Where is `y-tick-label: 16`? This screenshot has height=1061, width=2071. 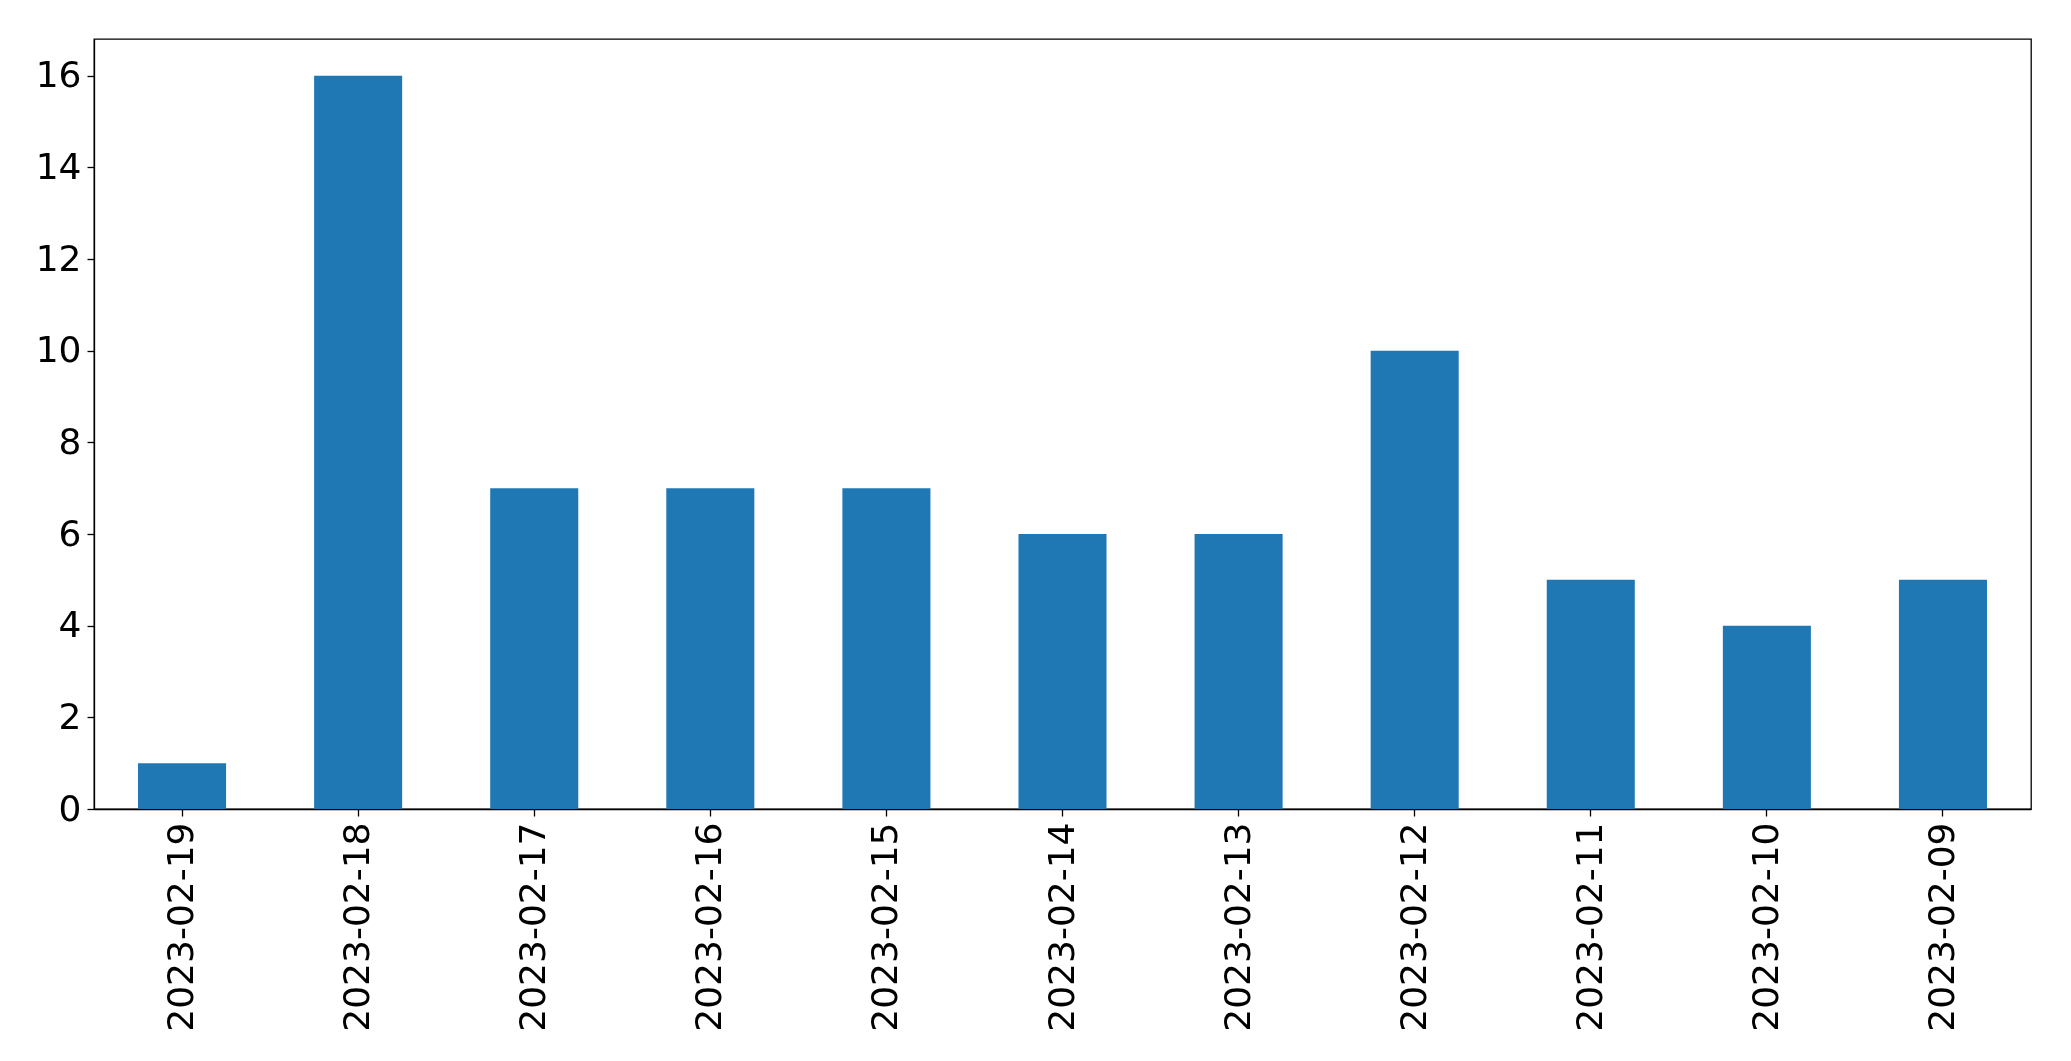 y-tick-label: 16 is located at coordinates (58, 75).